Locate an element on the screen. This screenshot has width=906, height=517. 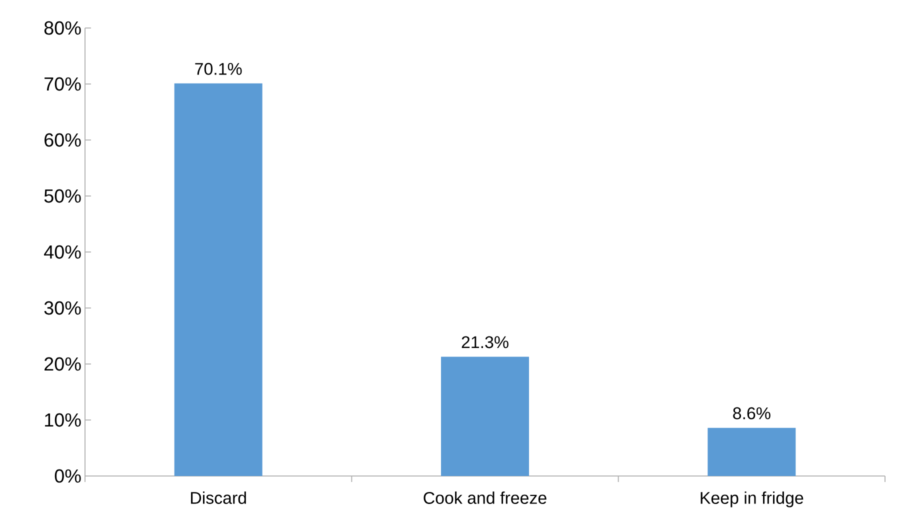
y-tick-label: 10% is located at coordinates (63, 420).